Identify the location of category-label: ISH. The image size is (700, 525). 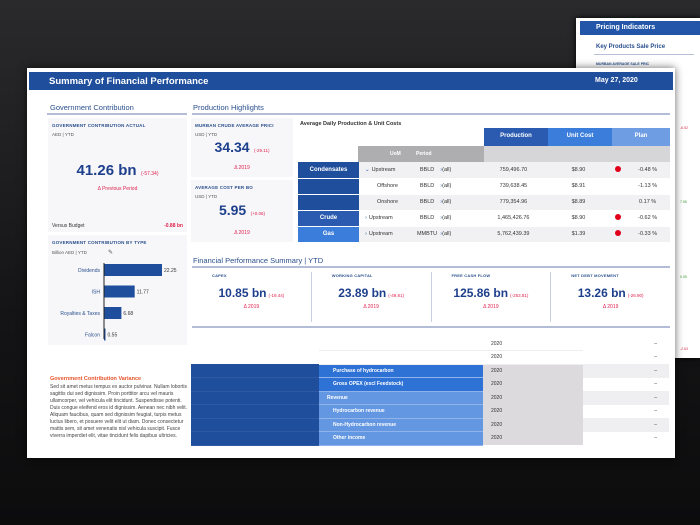
(96, 293).